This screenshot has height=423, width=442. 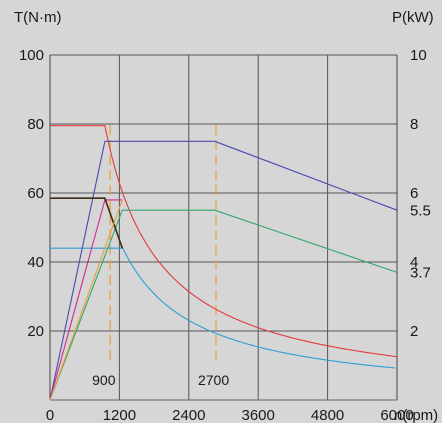 What do you see at coordinates (31, 55) in the screenshot?
I see `left-tick-label: 100` at bounding box center [31, 55].